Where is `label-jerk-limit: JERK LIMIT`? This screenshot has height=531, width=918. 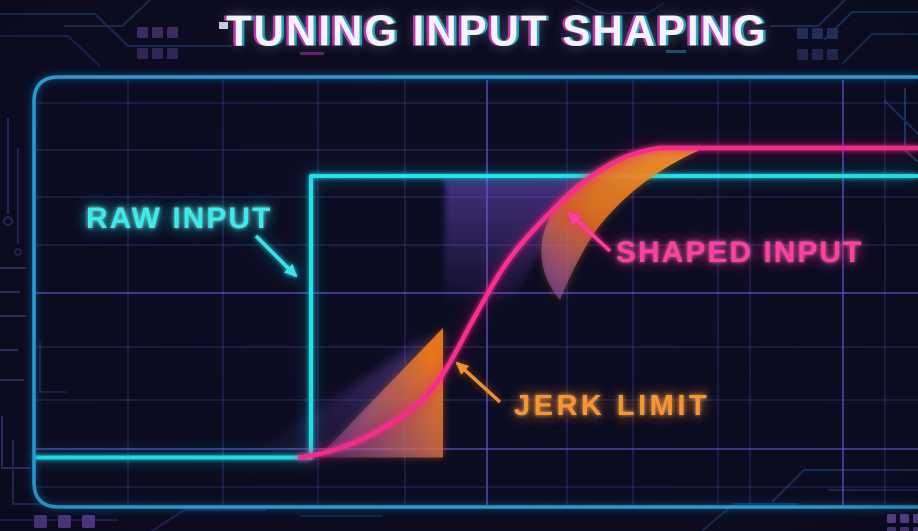 label-jerk-limit: JERK LIMIT is located at coordinates (612, 406).